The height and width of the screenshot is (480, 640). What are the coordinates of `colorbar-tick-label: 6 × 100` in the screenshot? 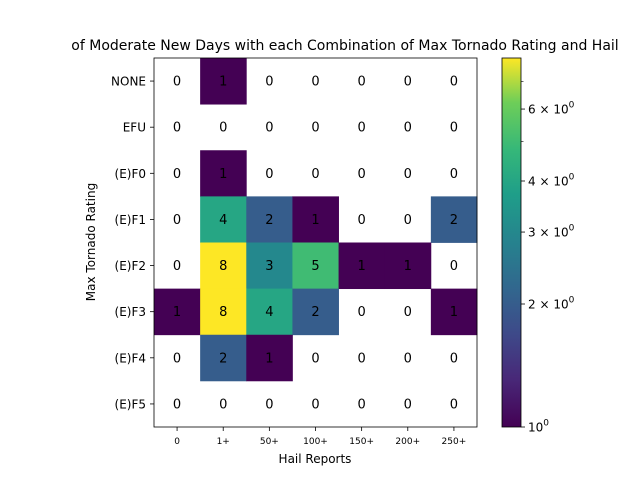 It's located at (551, 109).